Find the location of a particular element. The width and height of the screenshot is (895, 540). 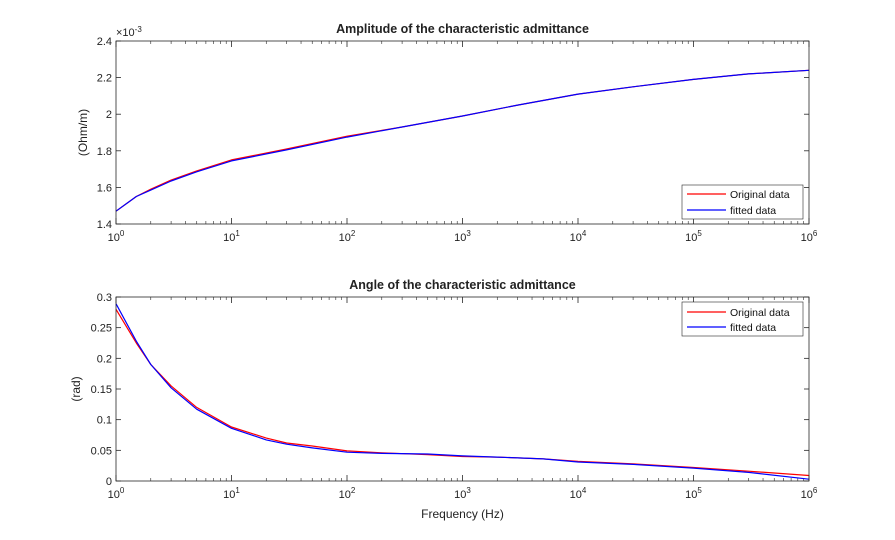

y-tick-label: 0.05 is located at coordinates (101, 451).